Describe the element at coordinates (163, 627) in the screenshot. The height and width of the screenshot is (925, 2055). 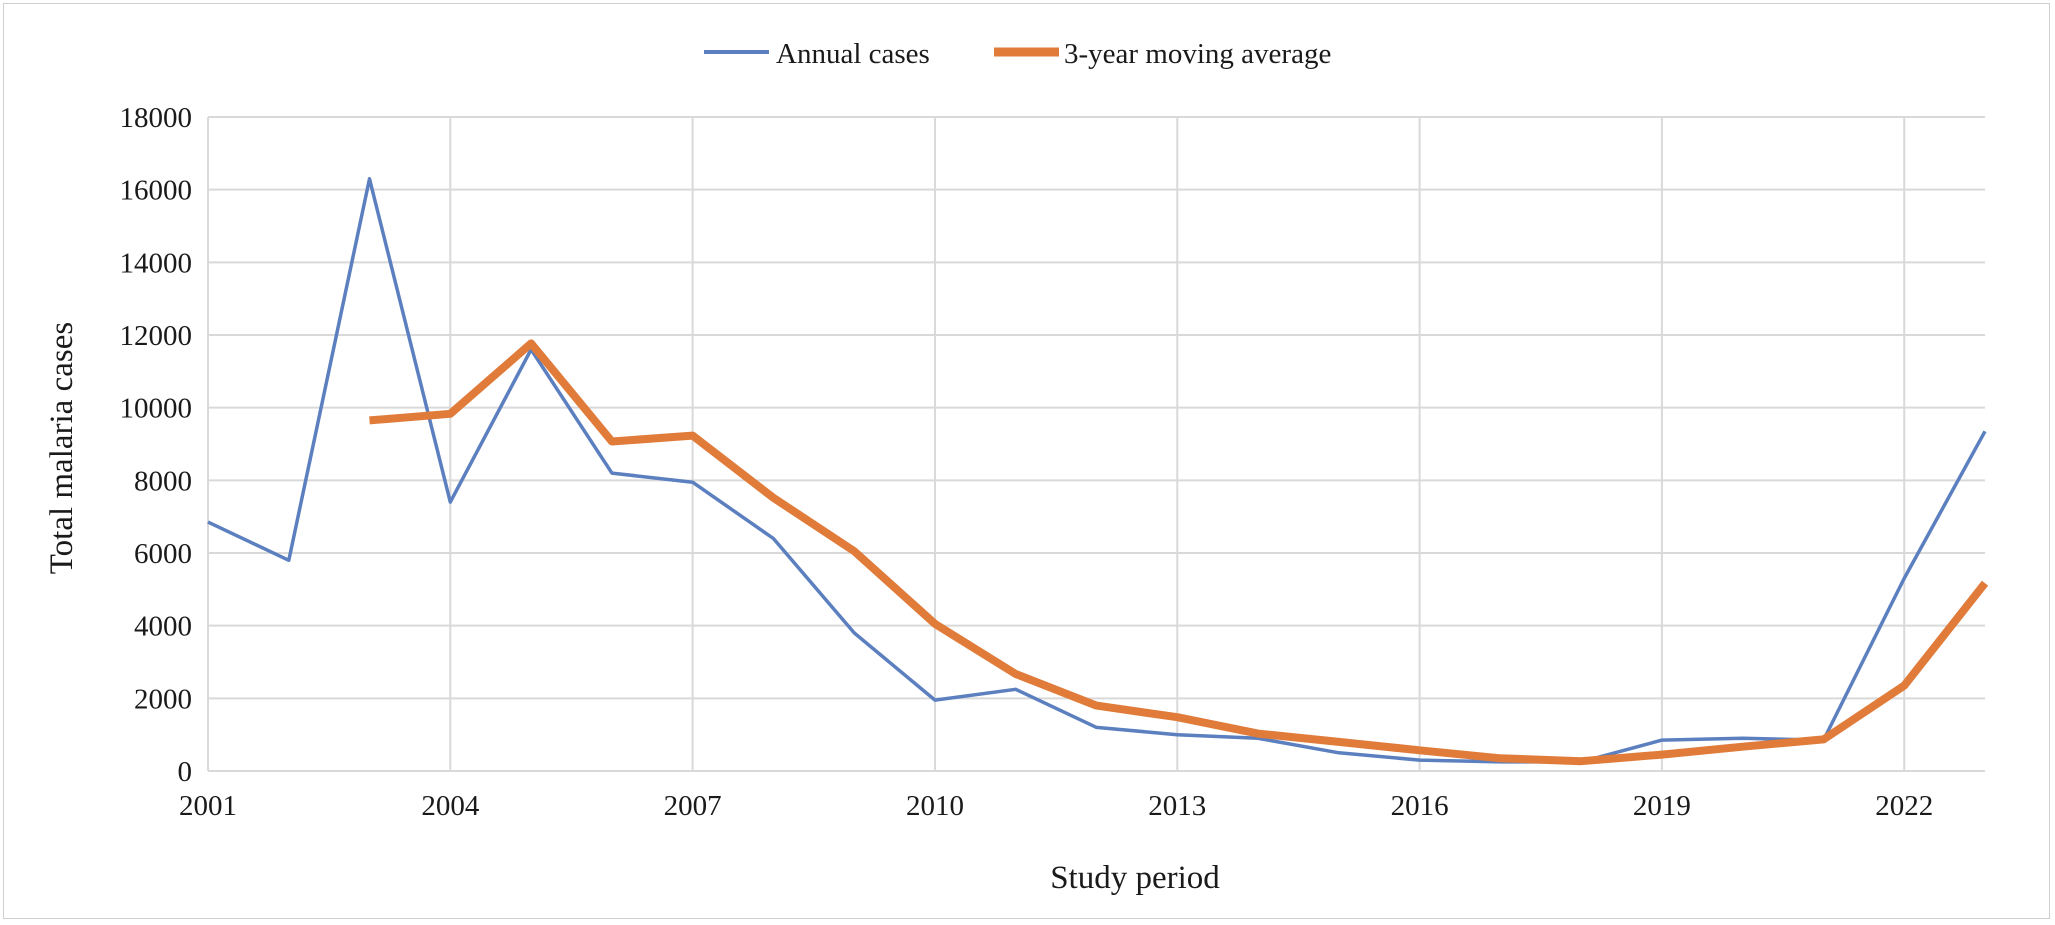
I see `y-tick-label: 4000` at that location.